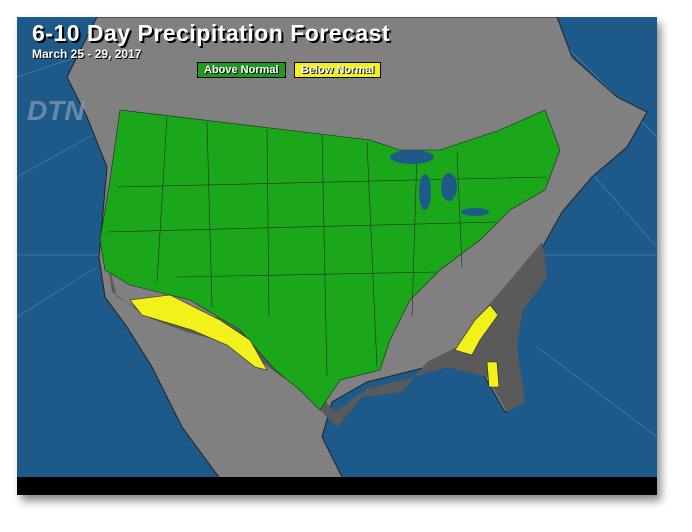 The height and width of the screenshot is (532, 692). What do you see at coordinates (211, 33) in the screenshot?
I see `map-title: 6-10 Day Precipitation Forecast` at bounding box center [211, 33].